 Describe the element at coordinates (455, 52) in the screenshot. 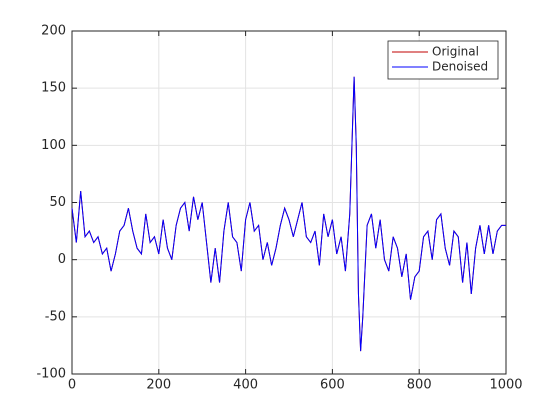

I see `legend-label: Original` at that location.